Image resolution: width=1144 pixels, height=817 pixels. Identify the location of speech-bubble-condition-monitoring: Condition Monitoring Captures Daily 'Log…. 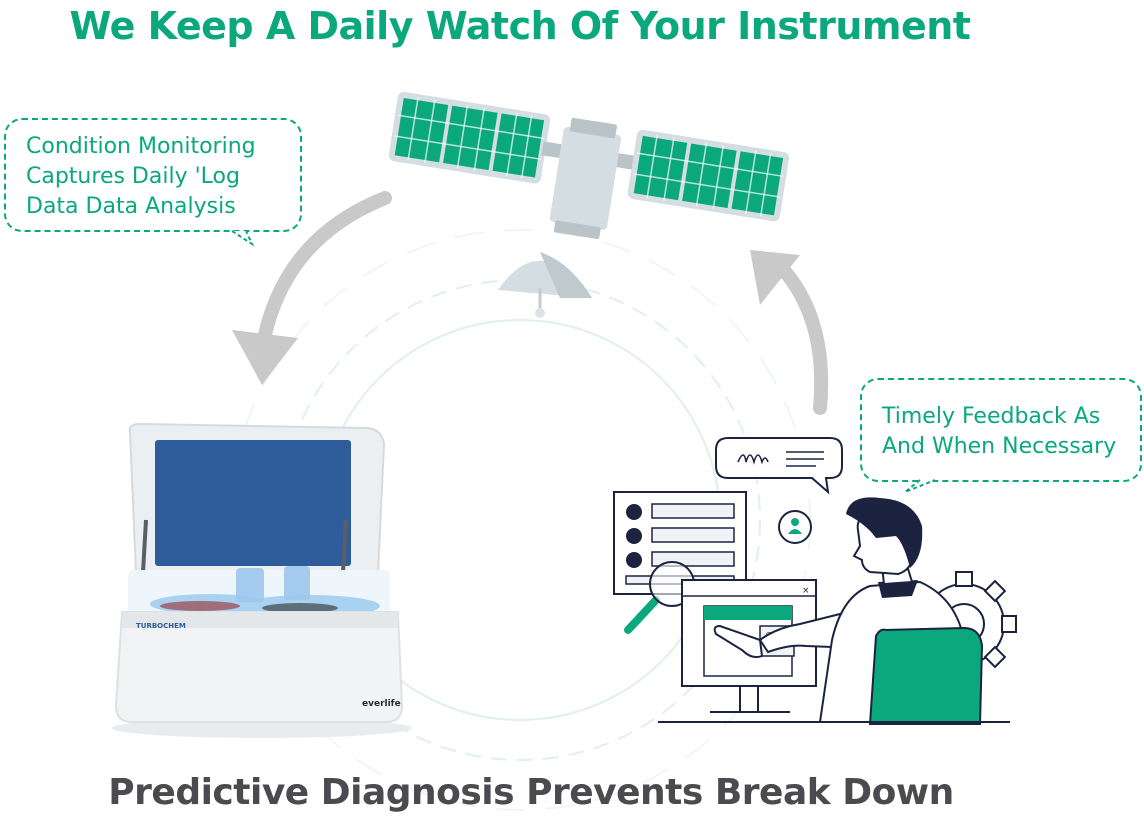
(153, 175).